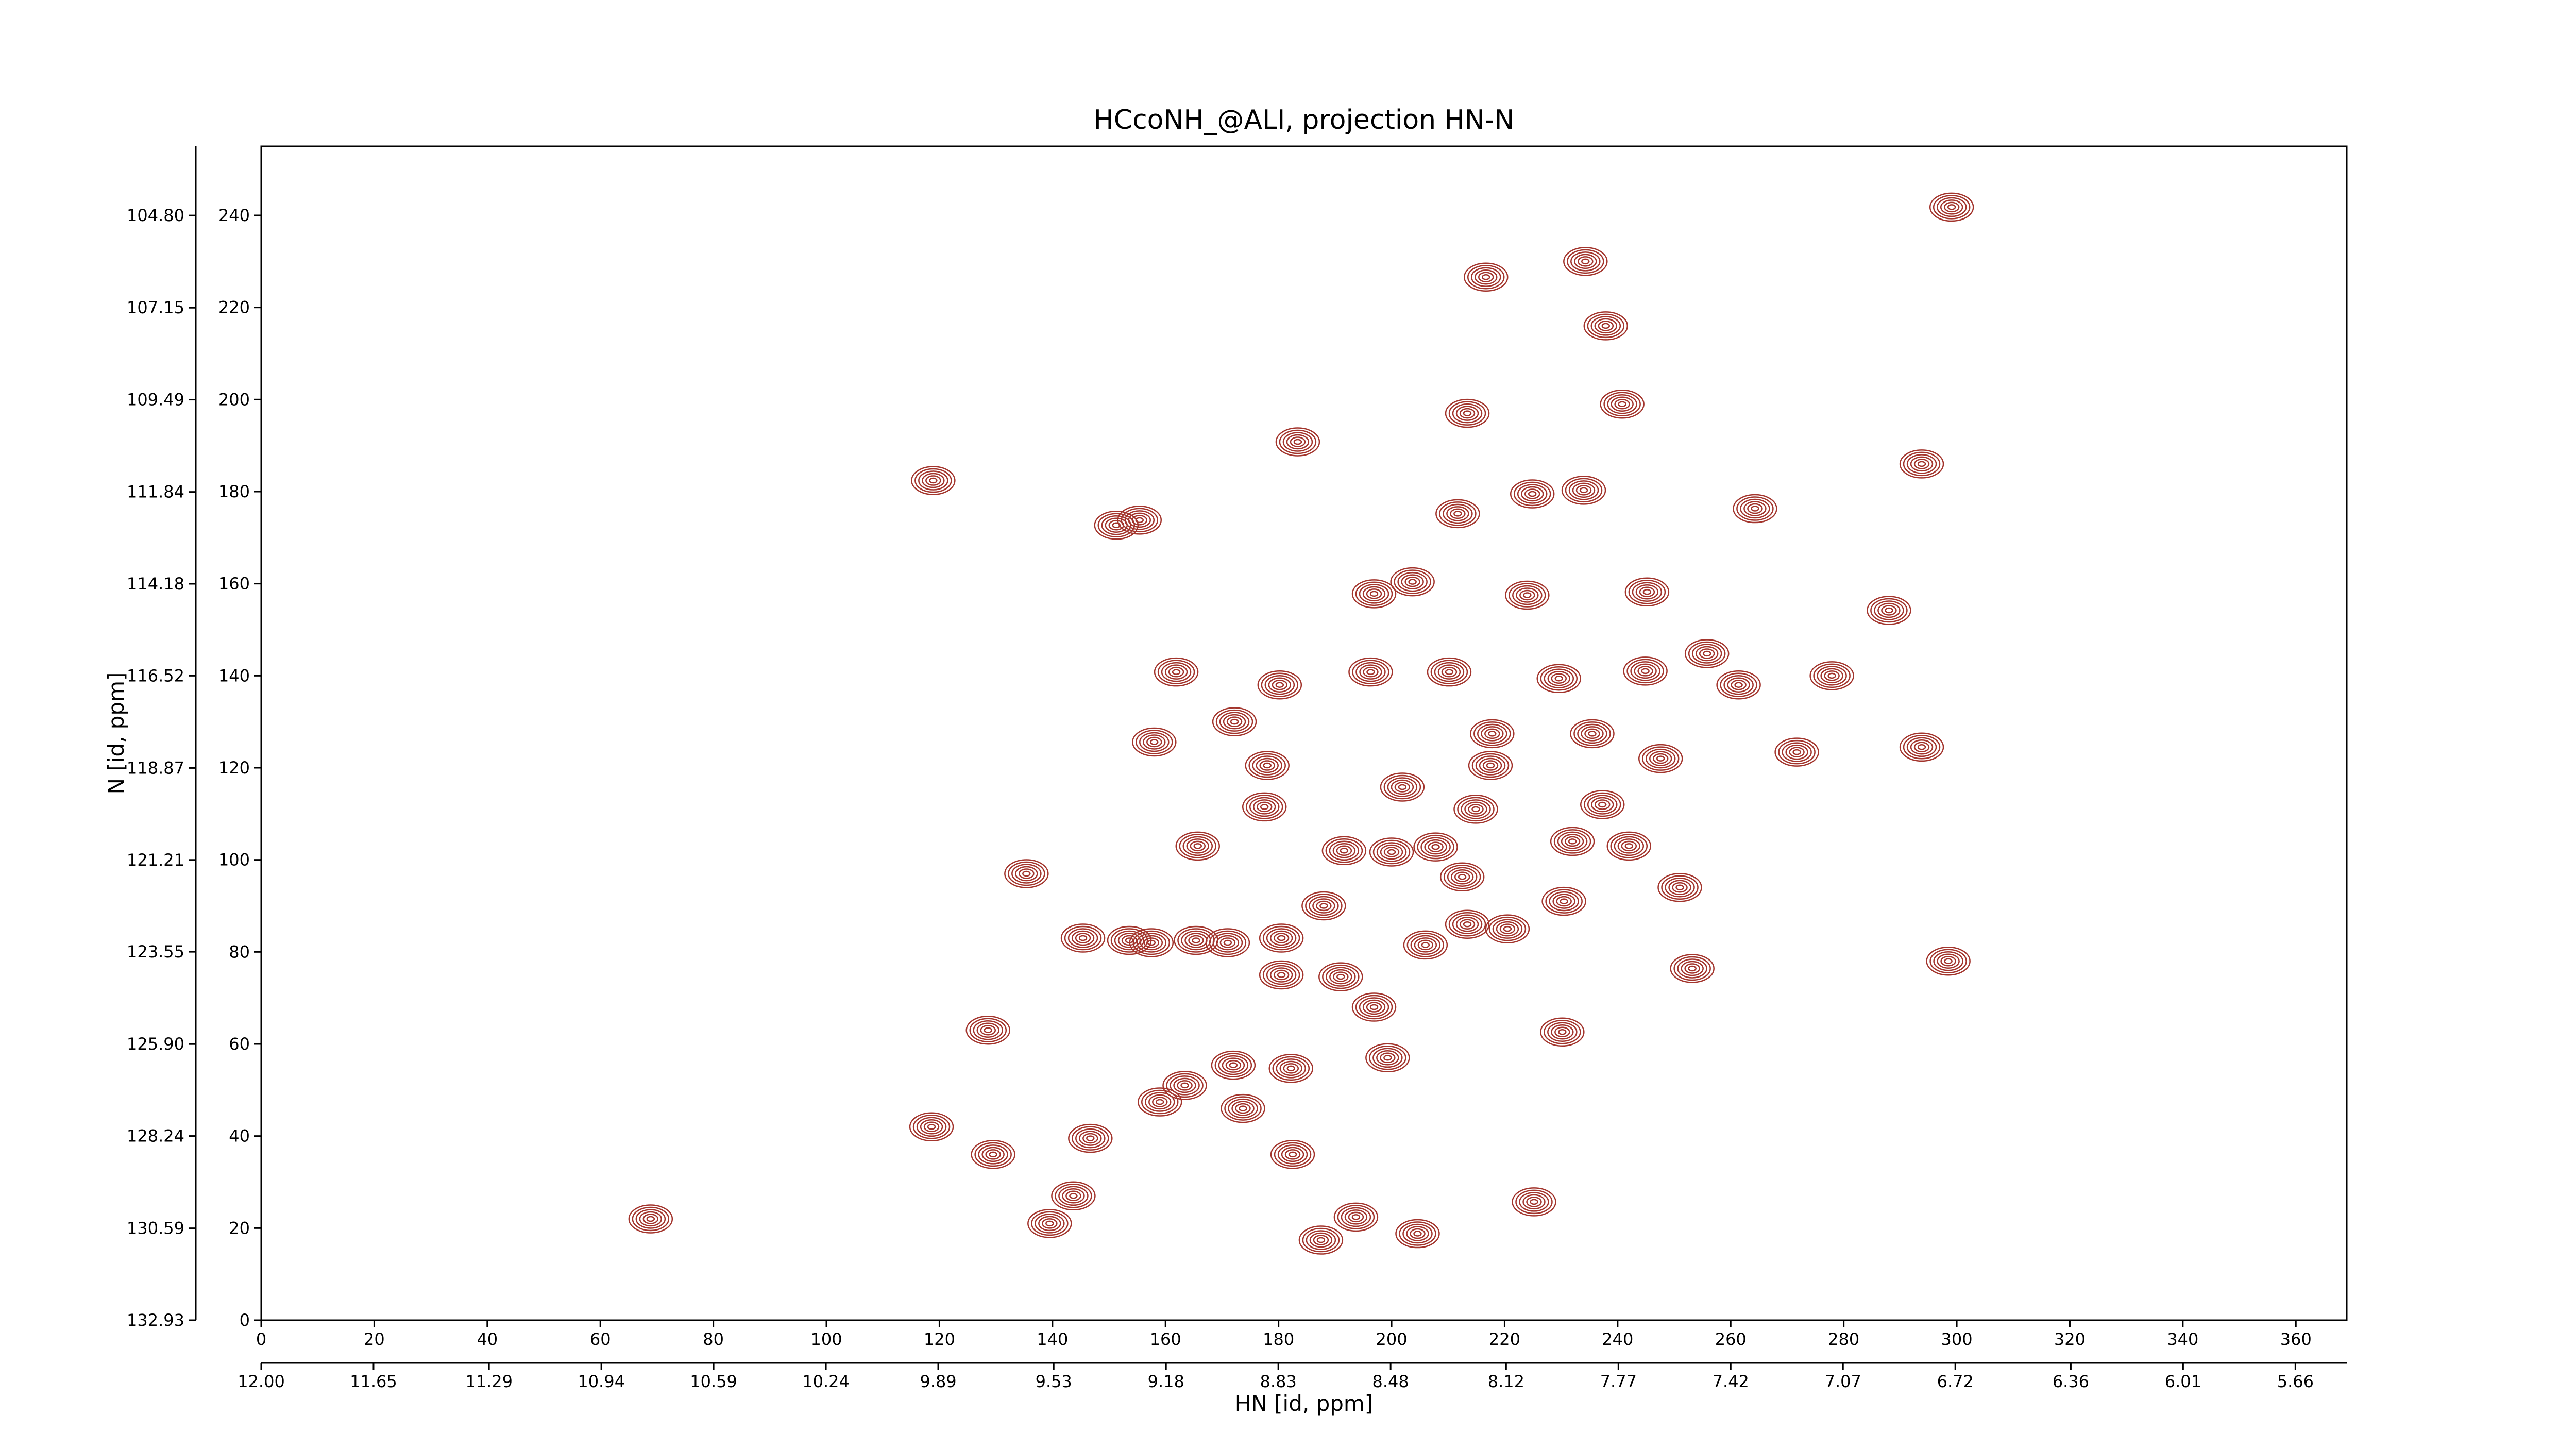  I want to click on x-tick-label: 0, so click(261, 1339).